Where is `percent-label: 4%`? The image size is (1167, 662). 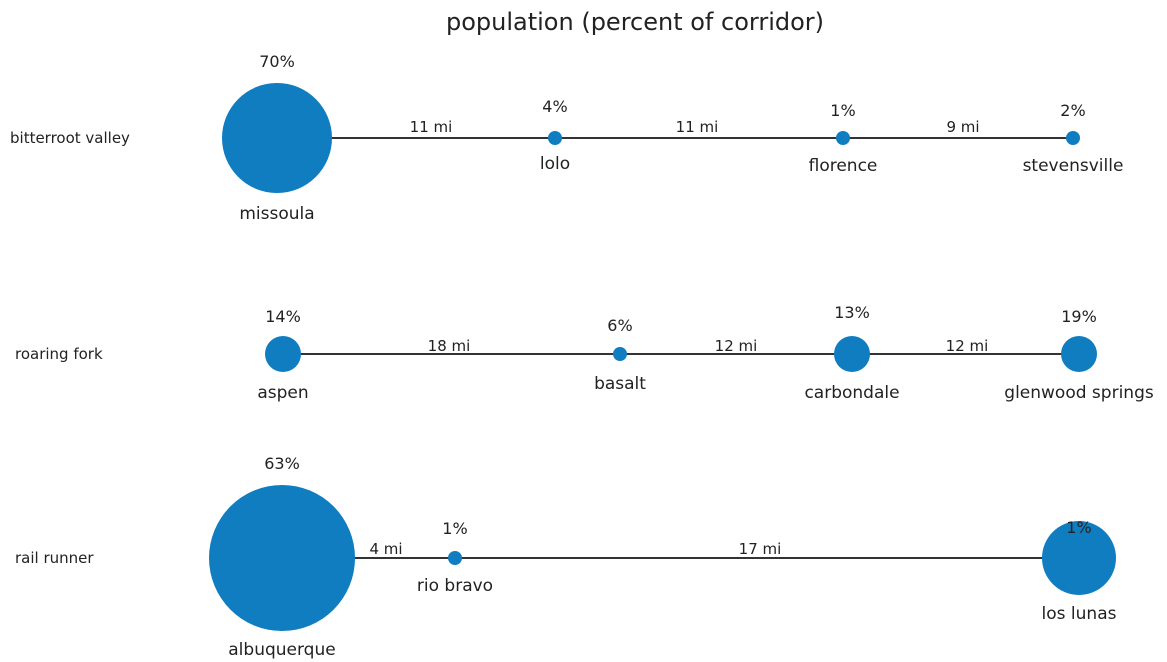
percent-label: 4% is located at coordinates (554, 106).